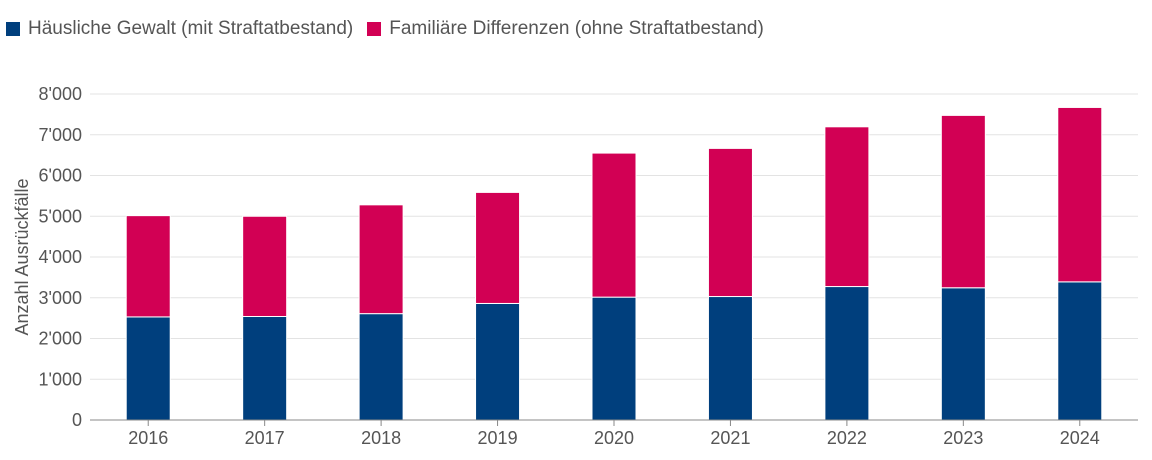 This screenshot has width=1152, height=460. What do you see at coordinates (60, 135) in the screenshot?
I see `y-tick-label: 7'000` at bounding box center [60, 135].